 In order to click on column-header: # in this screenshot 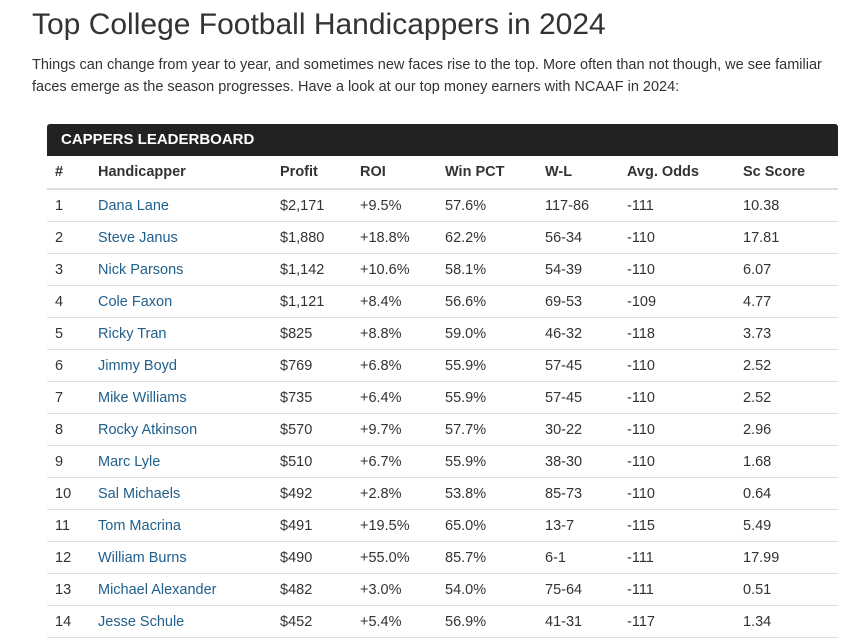, I will do `click(68, 173)`.